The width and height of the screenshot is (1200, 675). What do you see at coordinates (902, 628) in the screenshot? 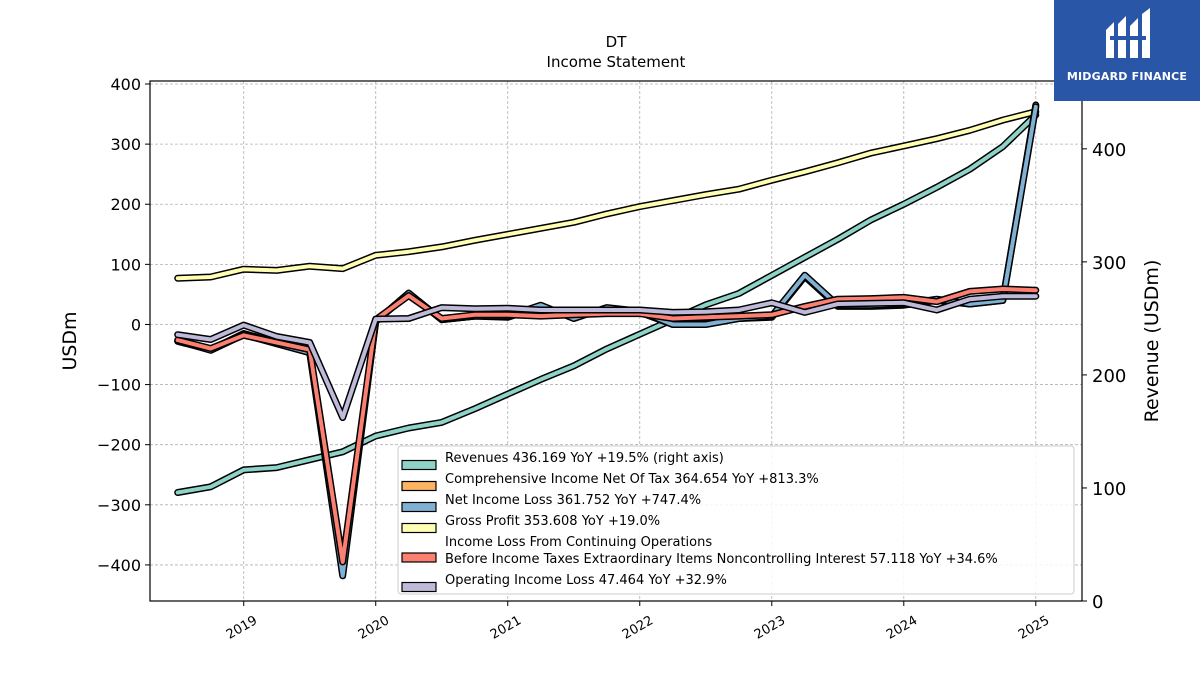
I see `x-tick-label: 2024` at bounding box center [902, 628].